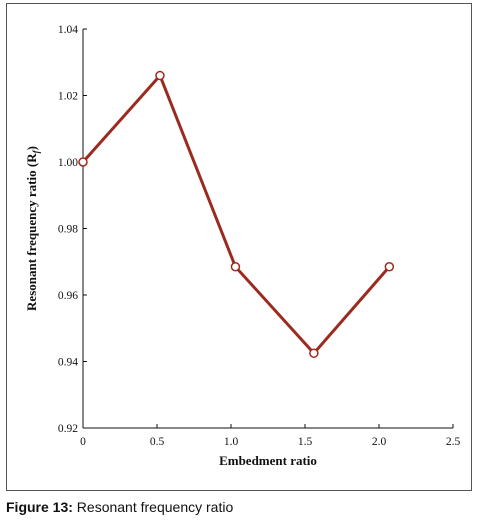  I want to click on y-axis-title: Resonant frequency ratio (Rf), so click(32, 228).